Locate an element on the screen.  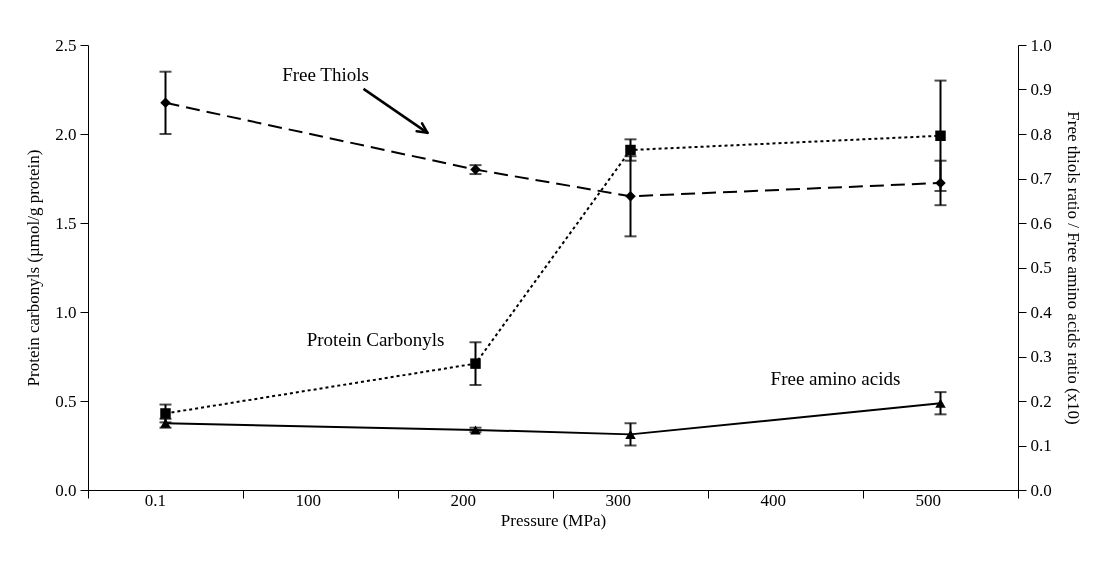
x-tick-label: 100 is located at coordinates (308, 500).